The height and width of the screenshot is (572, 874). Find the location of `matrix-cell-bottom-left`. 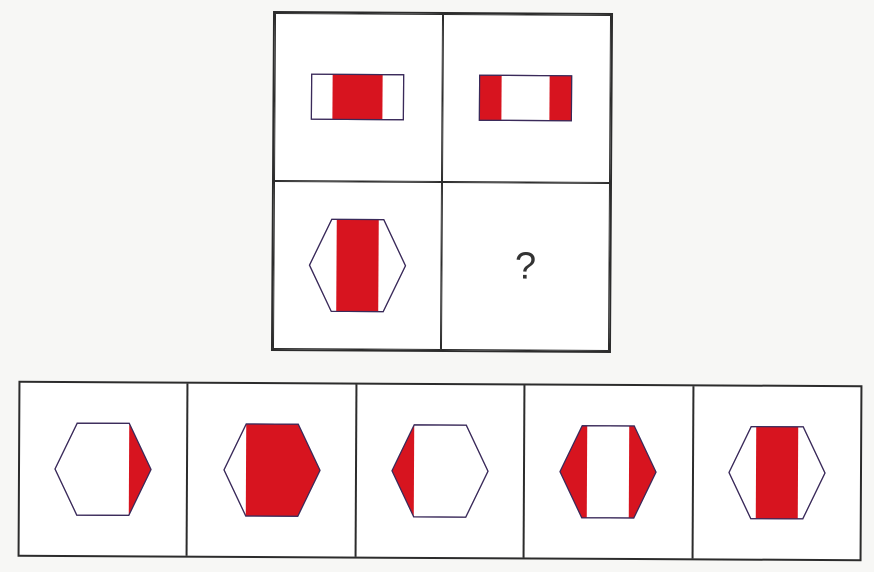

matrix-cell-bottom-left is located at coordinates (357, 265).